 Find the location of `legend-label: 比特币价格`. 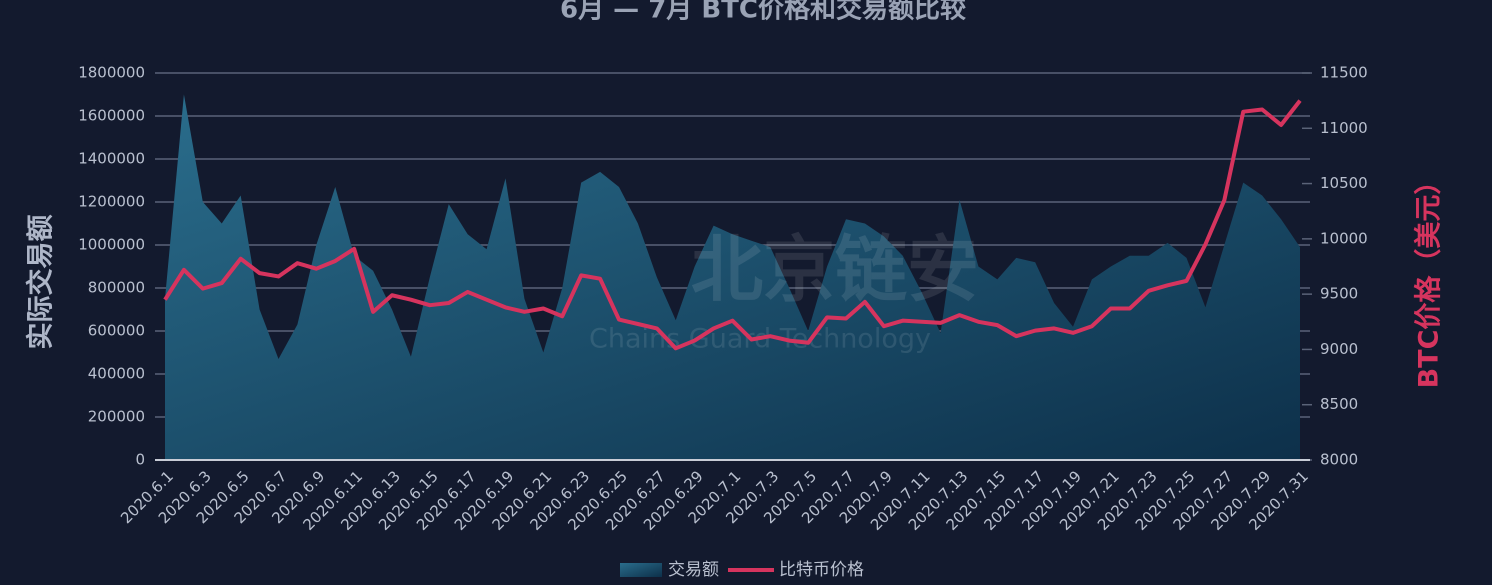

legend-label: 比特币价格 is located at coordinates (821, 570).